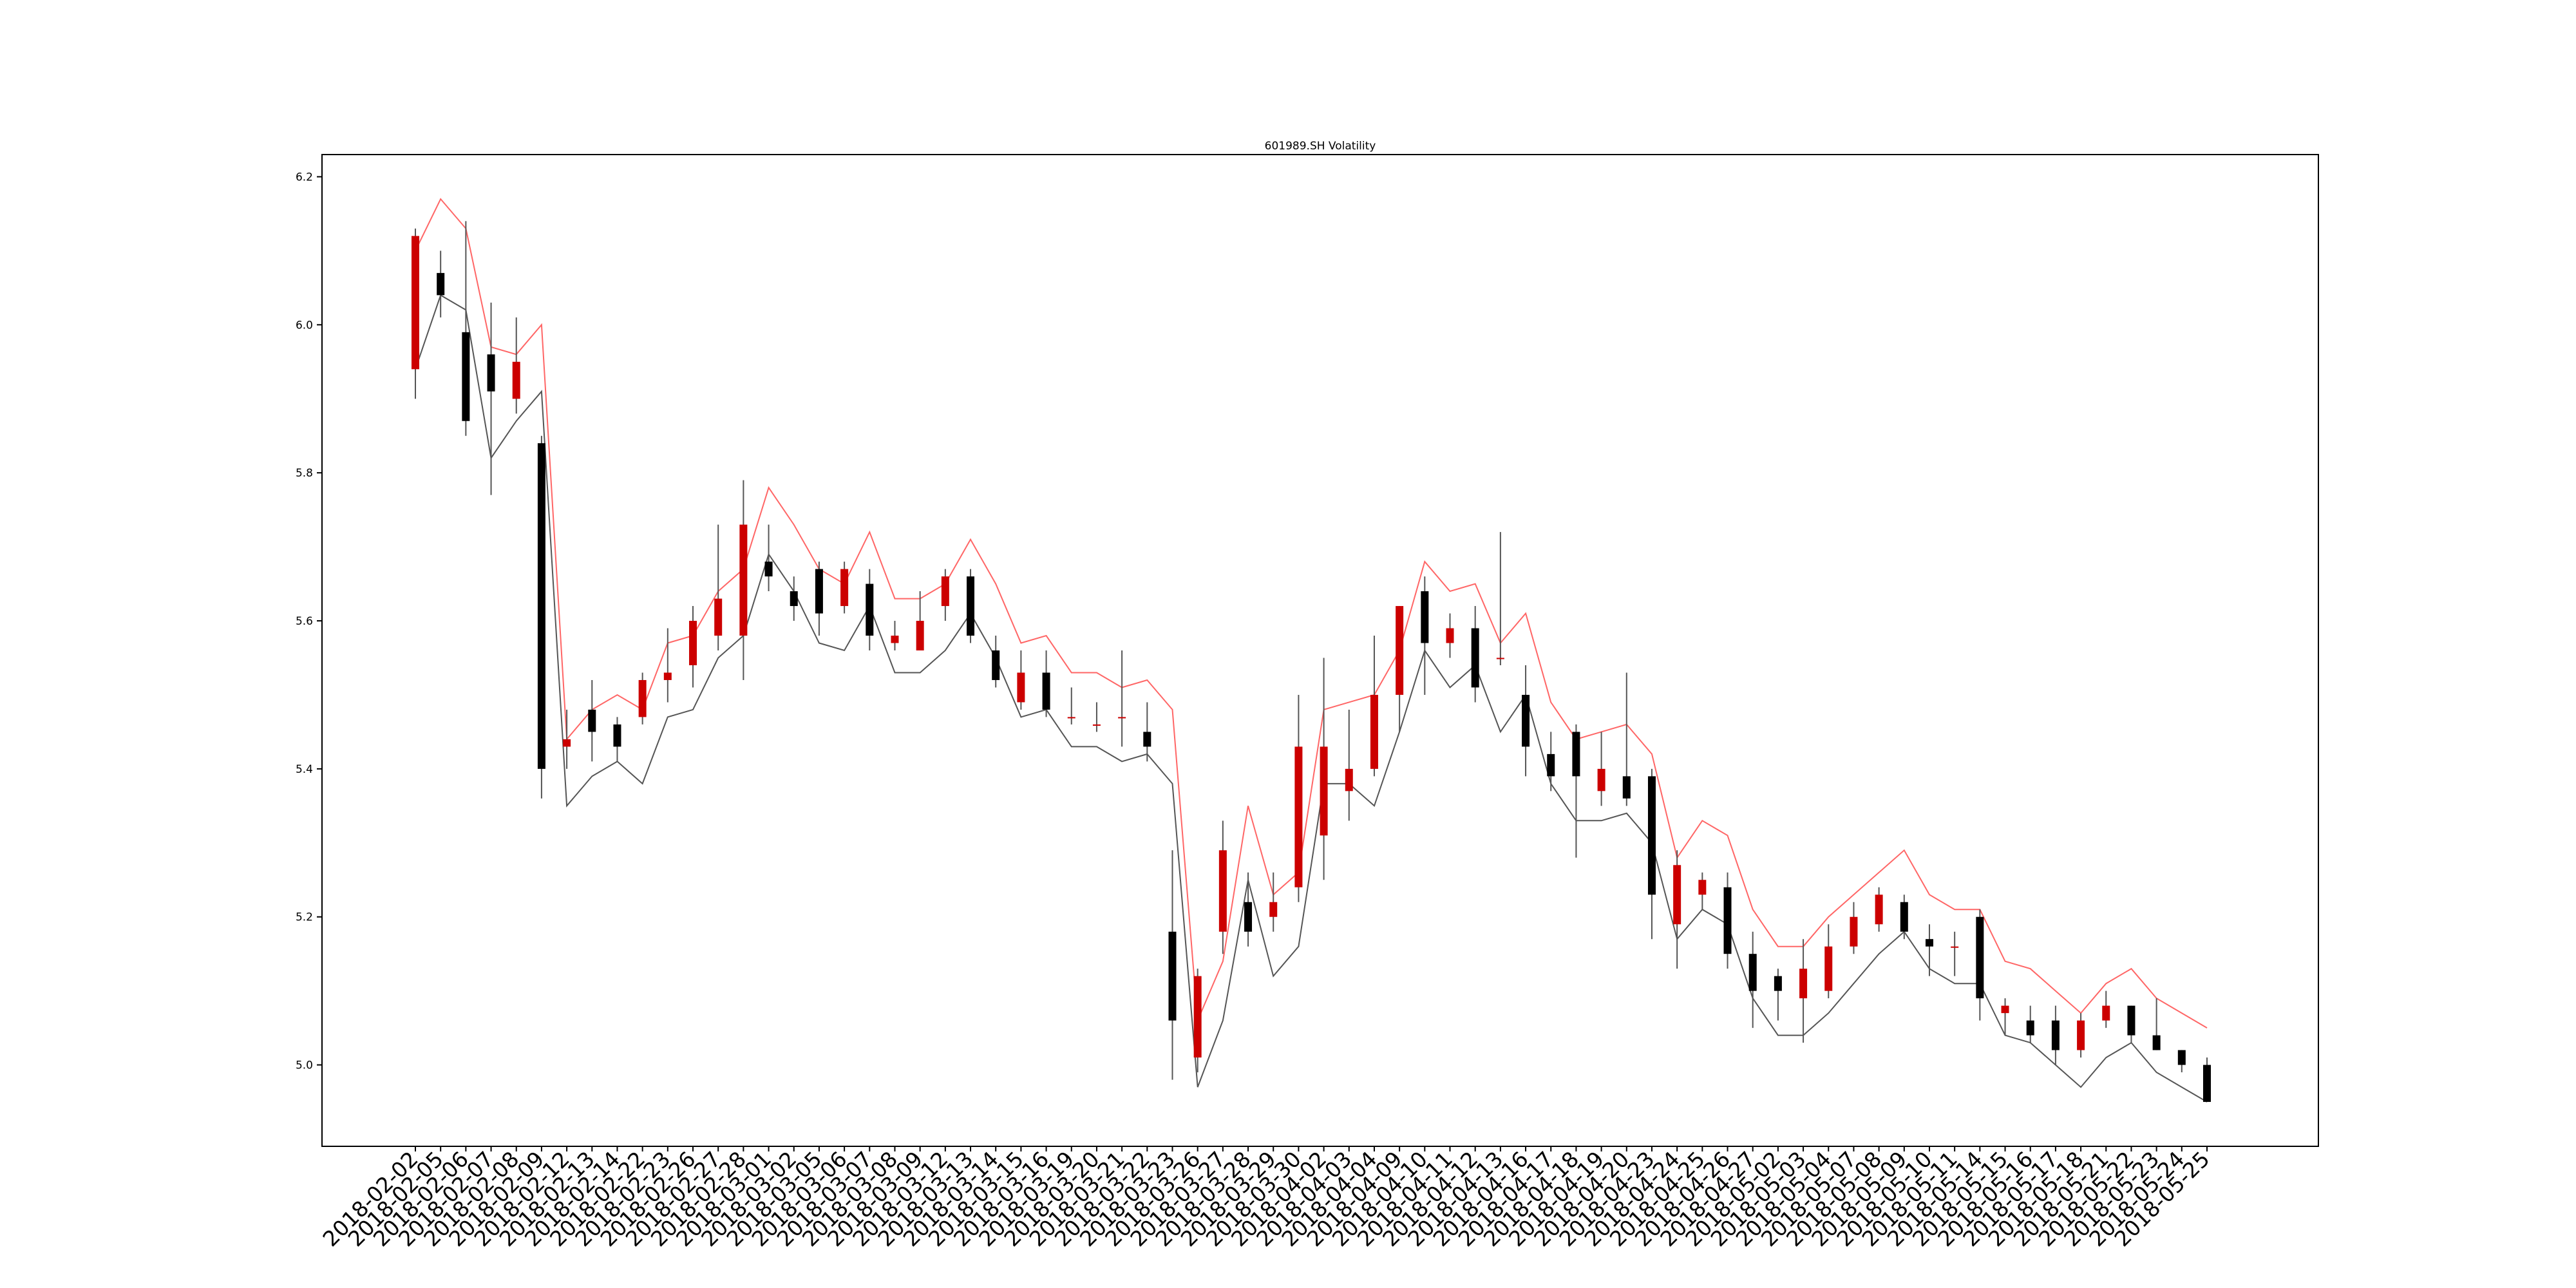 The height and width of the screenshot is (1288, 2576). I want to click on y-axis: 5.0 5.2 5.4 5.6 5.8 6.0 6.2, so click(309, 621).